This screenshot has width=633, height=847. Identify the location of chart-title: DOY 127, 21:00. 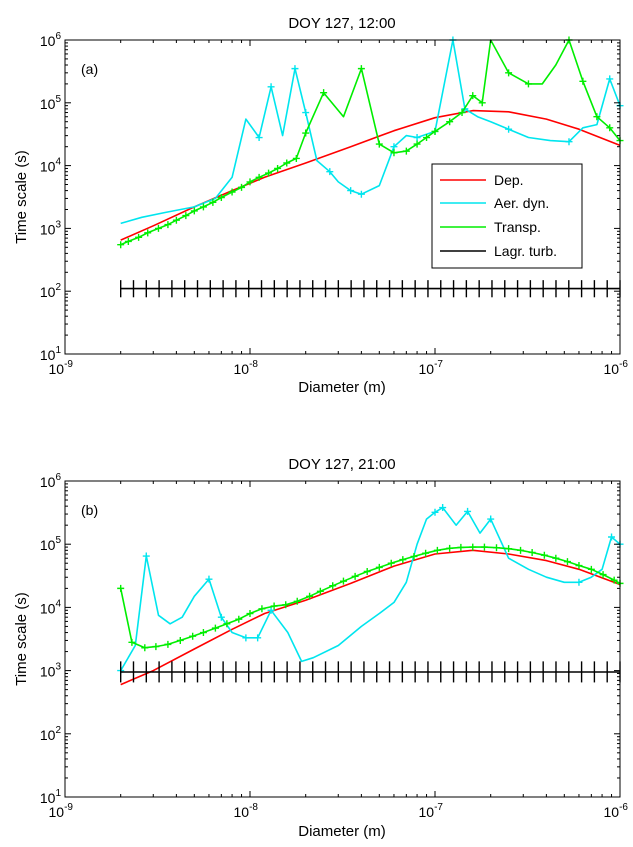
(341, 464).